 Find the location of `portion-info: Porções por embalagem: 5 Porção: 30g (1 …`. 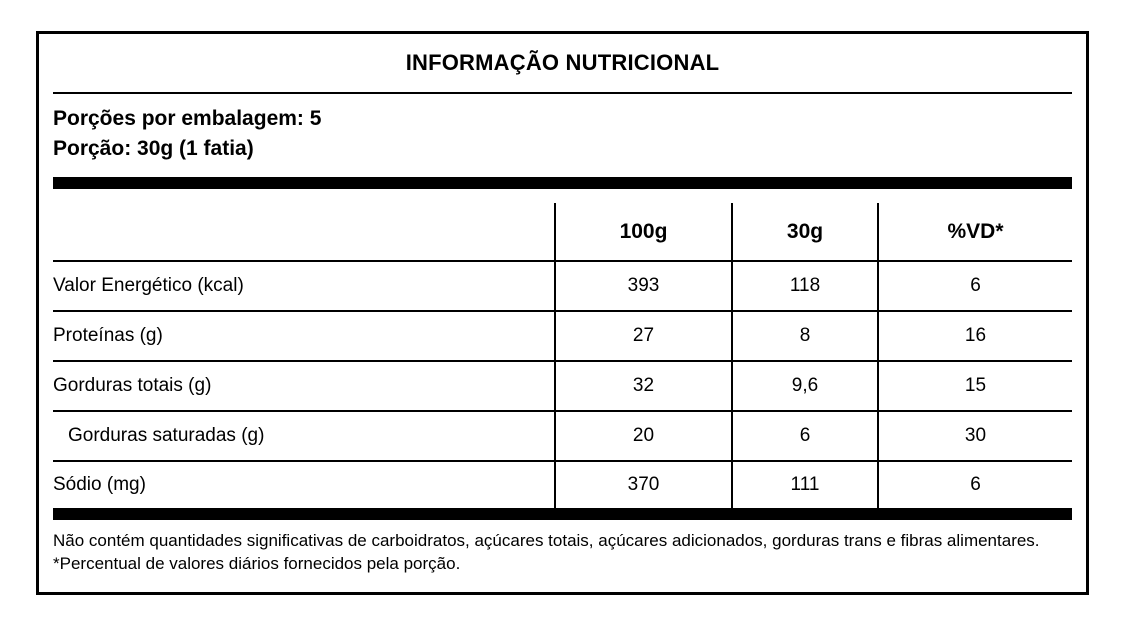

portion-info: Porções por embalagem: 5 Porção: 30g (1 … is located at coordinates (562, 135).